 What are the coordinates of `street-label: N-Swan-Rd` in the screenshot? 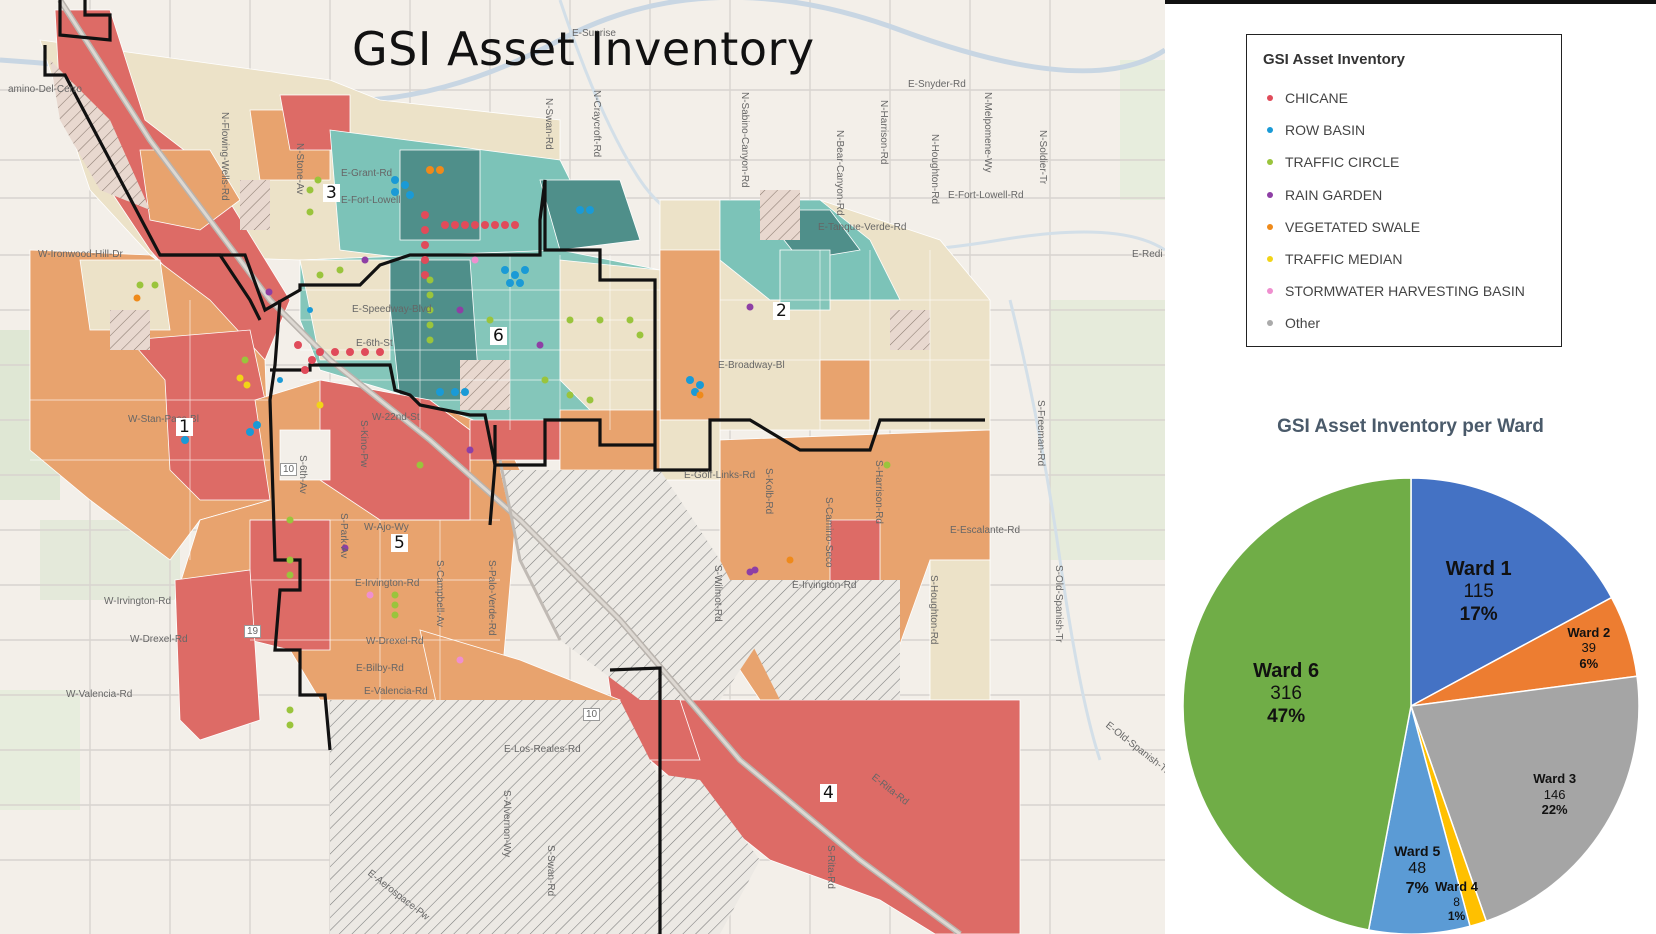 It's located at (548, 124).